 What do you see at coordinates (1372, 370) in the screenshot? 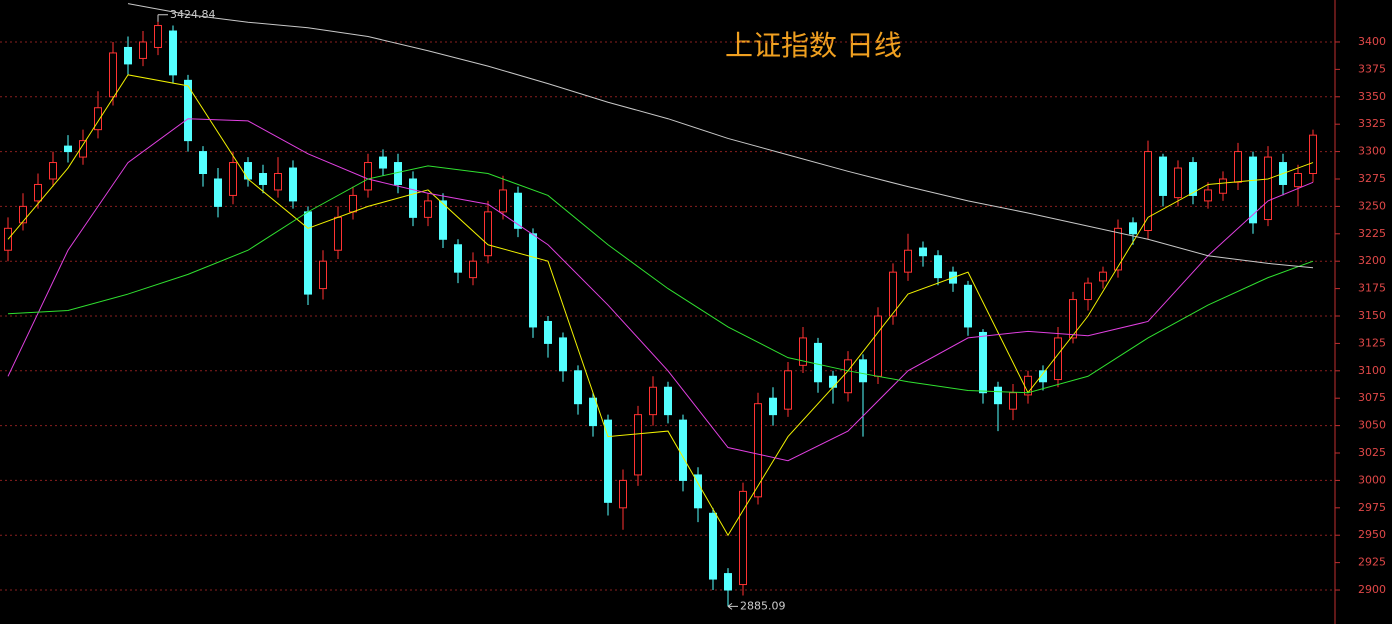
I see `y-tick-label: 3100` at bounding box center [1372, 370].